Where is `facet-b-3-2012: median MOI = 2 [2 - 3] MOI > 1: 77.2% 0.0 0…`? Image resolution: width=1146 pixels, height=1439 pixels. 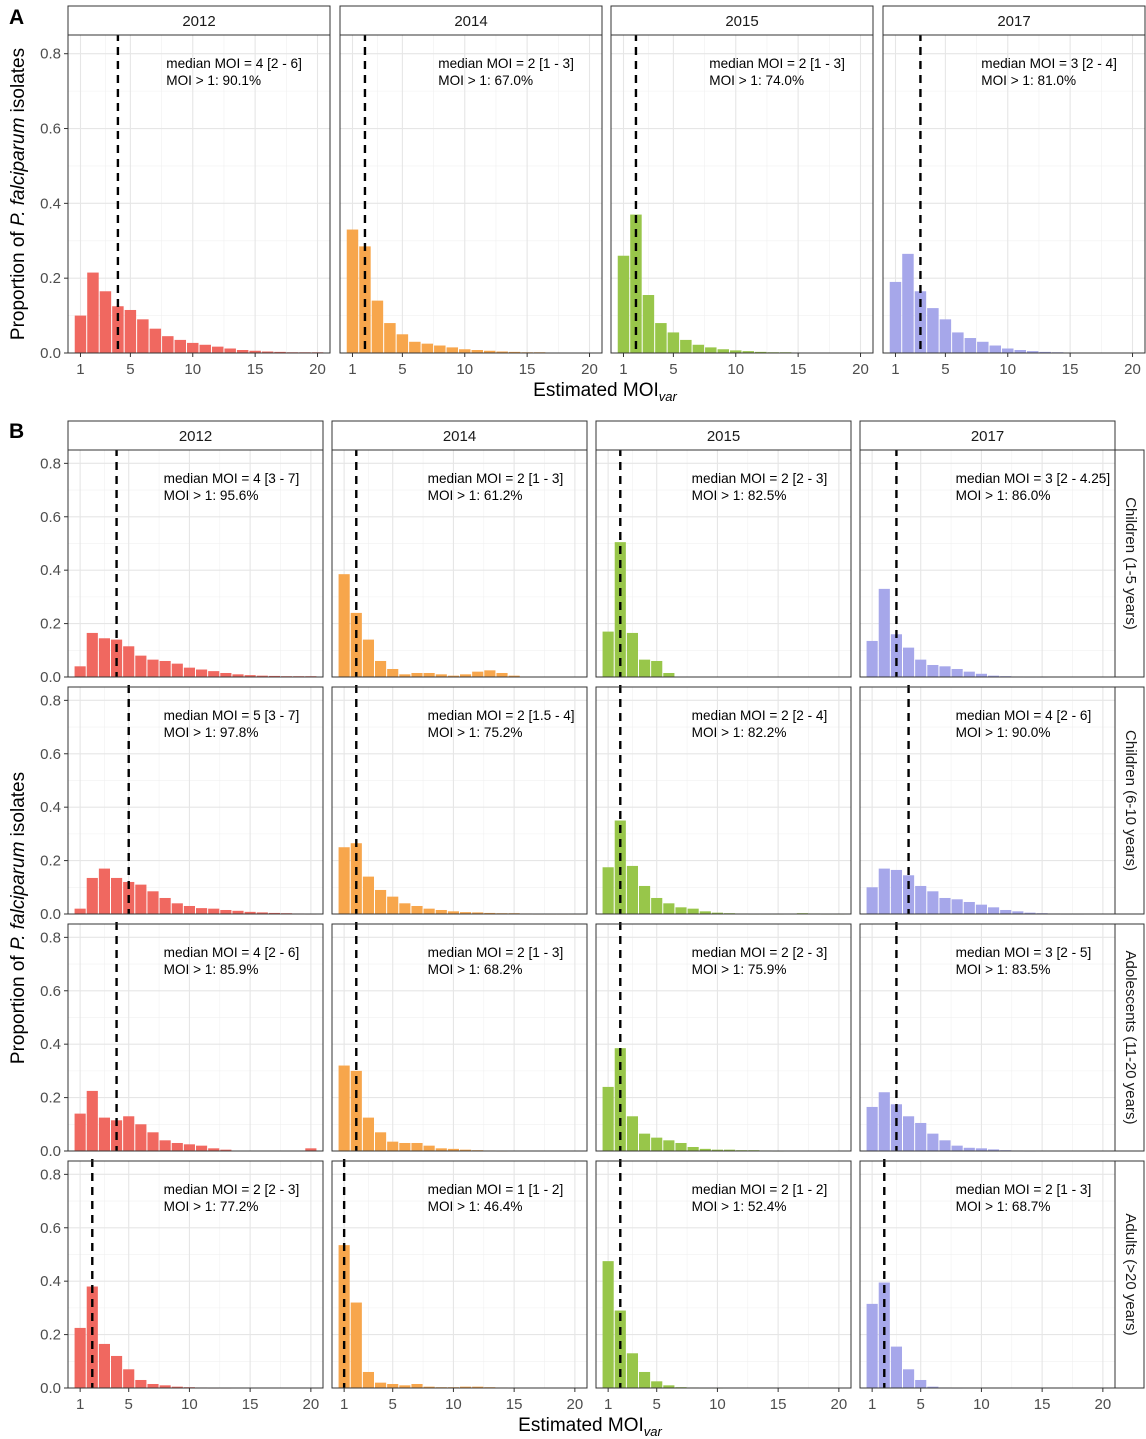 facet-b-3-2012: median MOI = 2 [2 - 3] MOI > 1: 77.2% 0.0 0… is located at coordinates (182, 1286).